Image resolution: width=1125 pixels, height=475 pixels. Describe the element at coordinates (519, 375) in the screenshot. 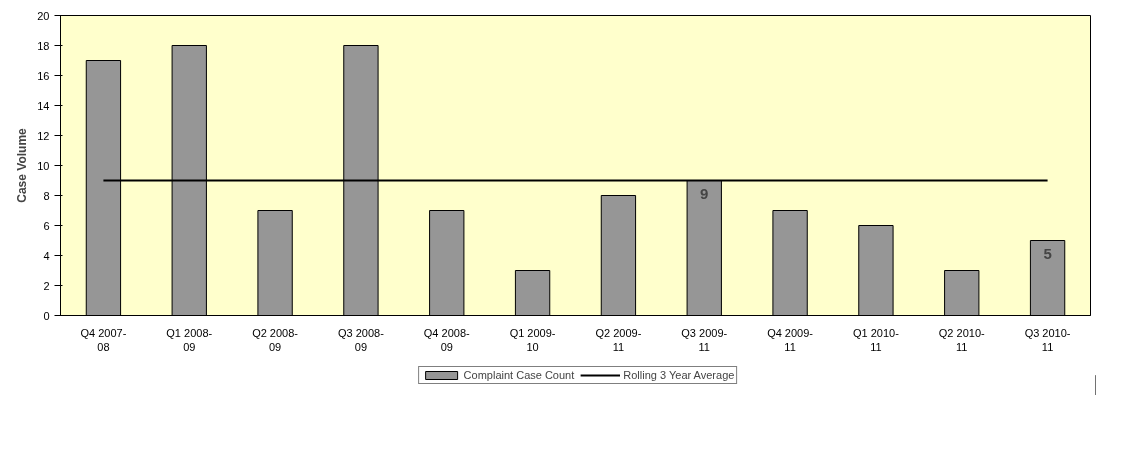

I see `legend-label: Complaint Case Count` at that location.